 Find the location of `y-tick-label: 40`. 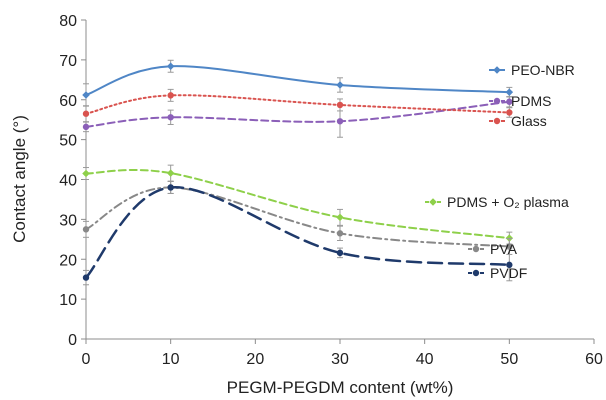

y-tick-label: 40 is located at coordinates (68, 181).